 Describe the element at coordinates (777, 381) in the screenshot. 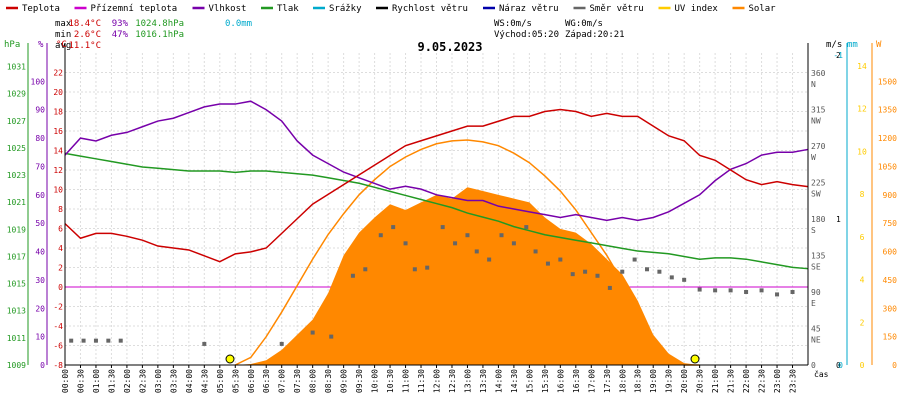

I see `x-tick-label-46: 23:00` at that location.